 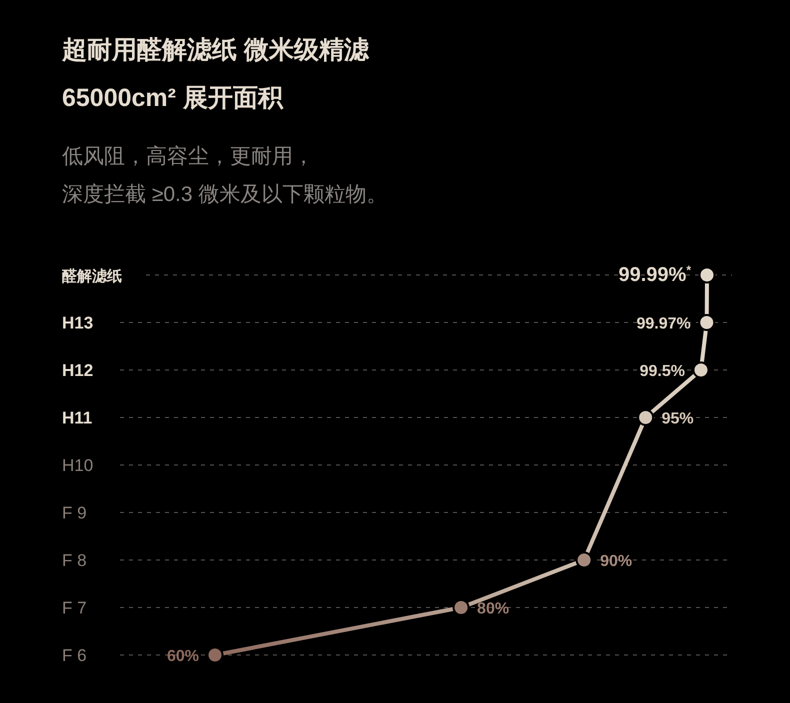 I want to click on data-label: 99.99%$^{*}$, so click(x=655, y=274).